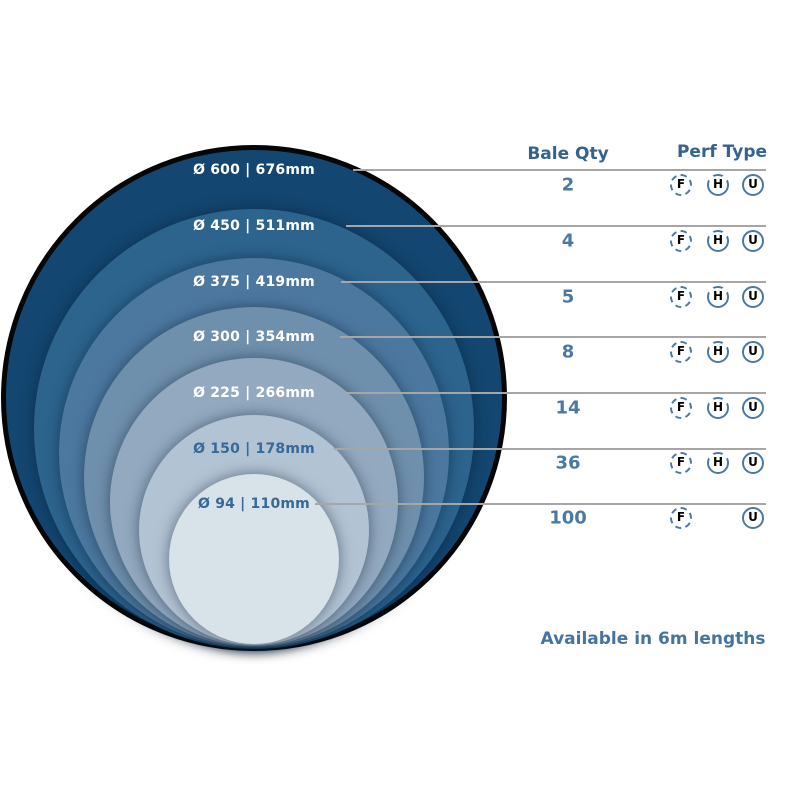  What do you see at coordinates (254, 504) in the screenshot?
I see `ring-diameter-label: Ø 94 | 110mm` at bounding box center [254, 504].